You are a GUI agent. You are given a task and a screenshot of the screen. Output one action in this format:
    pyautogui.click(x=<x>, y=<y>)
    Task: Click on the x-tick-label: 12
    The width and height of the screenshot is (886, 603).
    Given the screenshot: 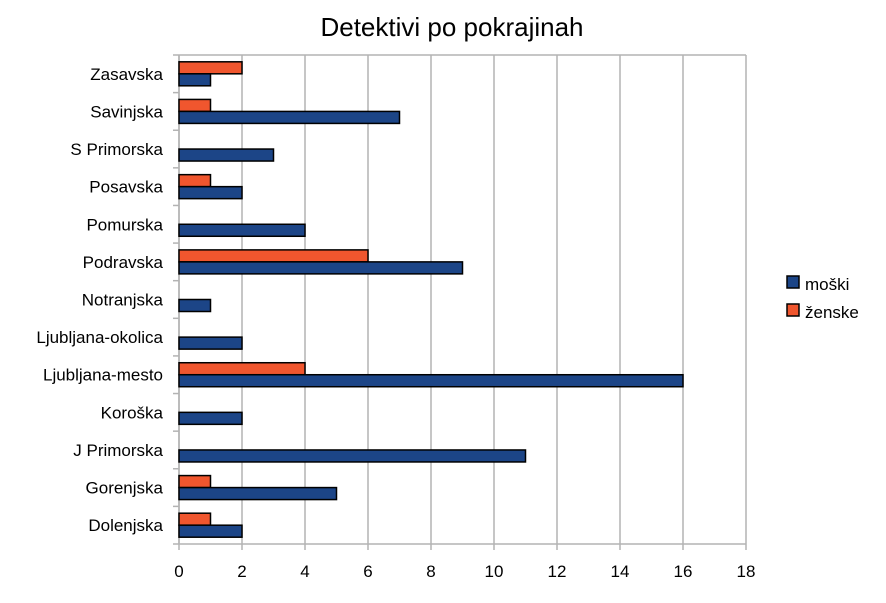 What is the action you would take?
    pyautogui.click(x=557, y=571)
    